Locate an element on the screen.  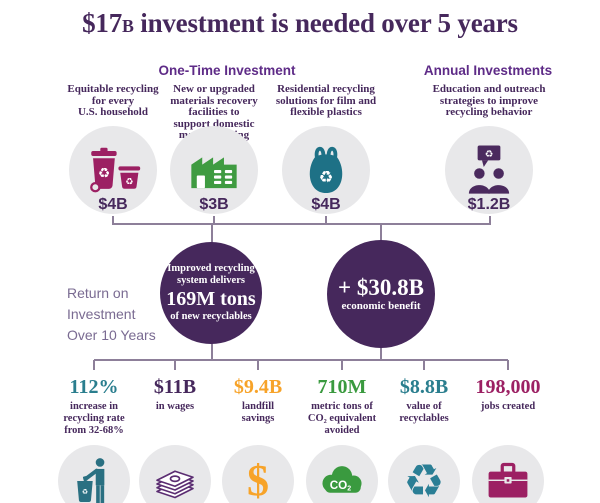
amount-education-outreach: $1.2B is located at coordinates (489, 204).